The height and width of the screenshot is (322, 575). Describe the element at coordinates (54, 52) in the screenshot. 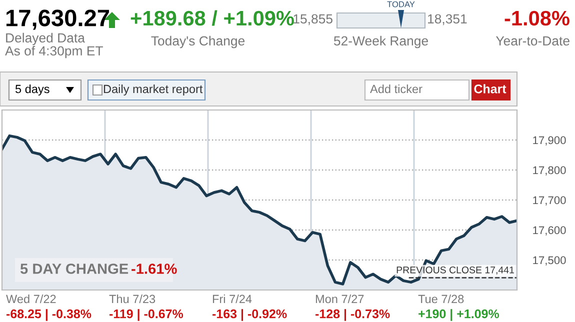

I see `text: As of 4:30pm ET` at that location.